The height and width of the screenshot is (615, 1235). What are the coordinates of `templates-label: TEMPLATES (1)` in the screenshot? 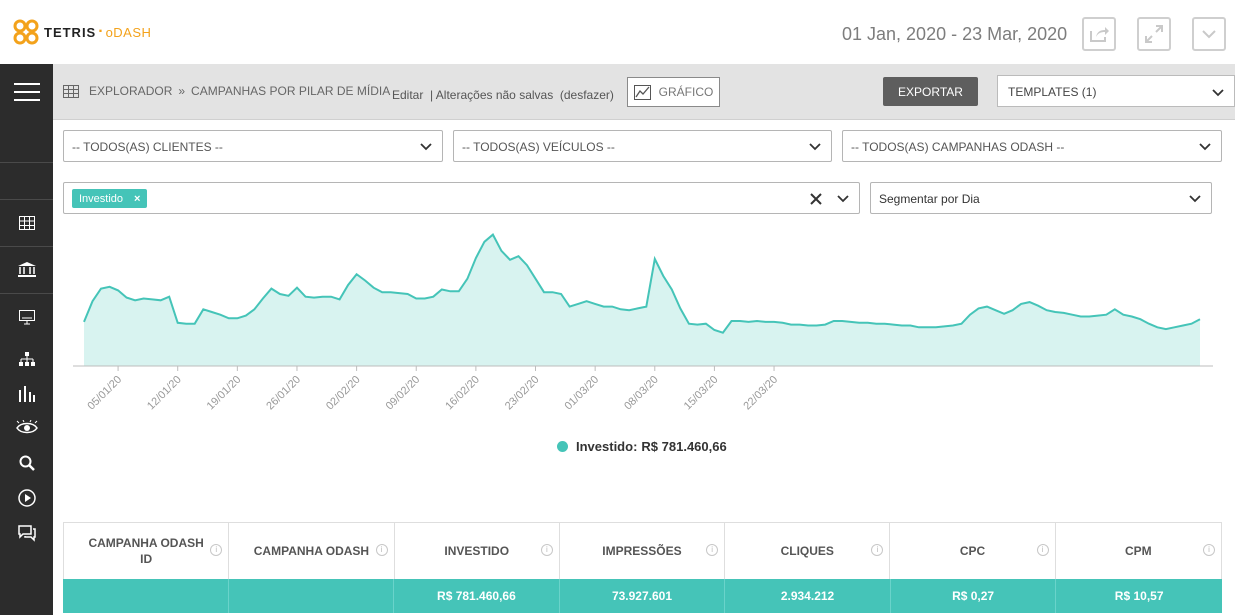 It's located at (1052, 92).